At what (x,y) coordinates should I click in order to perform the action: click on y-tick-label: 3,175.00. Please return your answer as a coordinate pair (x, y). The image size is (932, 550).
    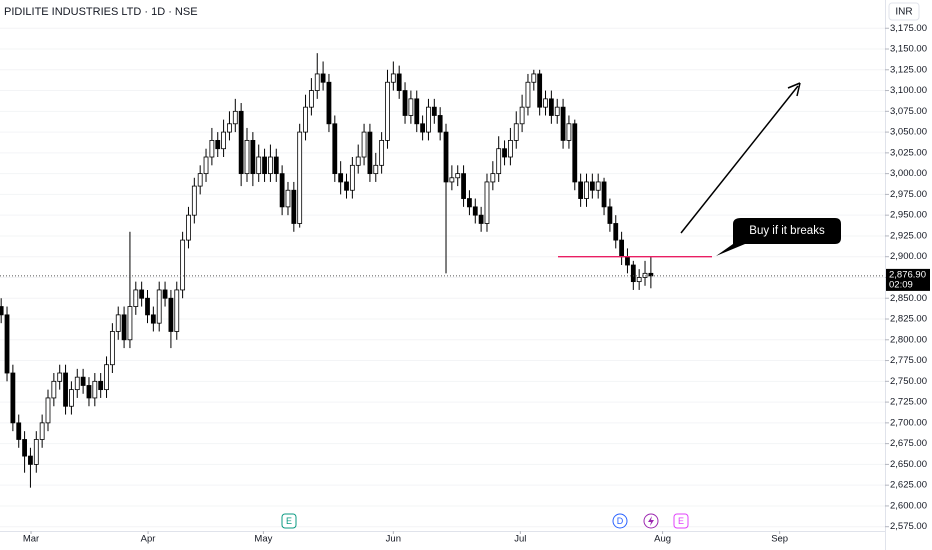
    Looking at the image, I should click on (908, 28).